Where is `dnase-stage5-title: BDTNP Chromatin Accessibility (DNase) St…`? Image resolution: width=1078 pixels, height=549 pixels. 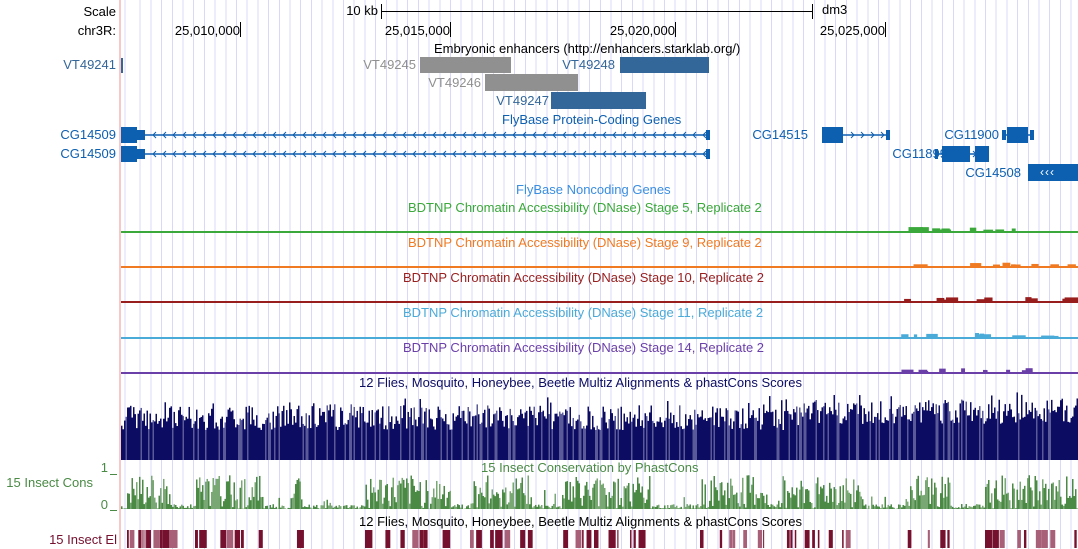 dnase-stage5-title: BDTNP Chromatin Accessibility (DNase) St… is located at coordinates (585, 207).